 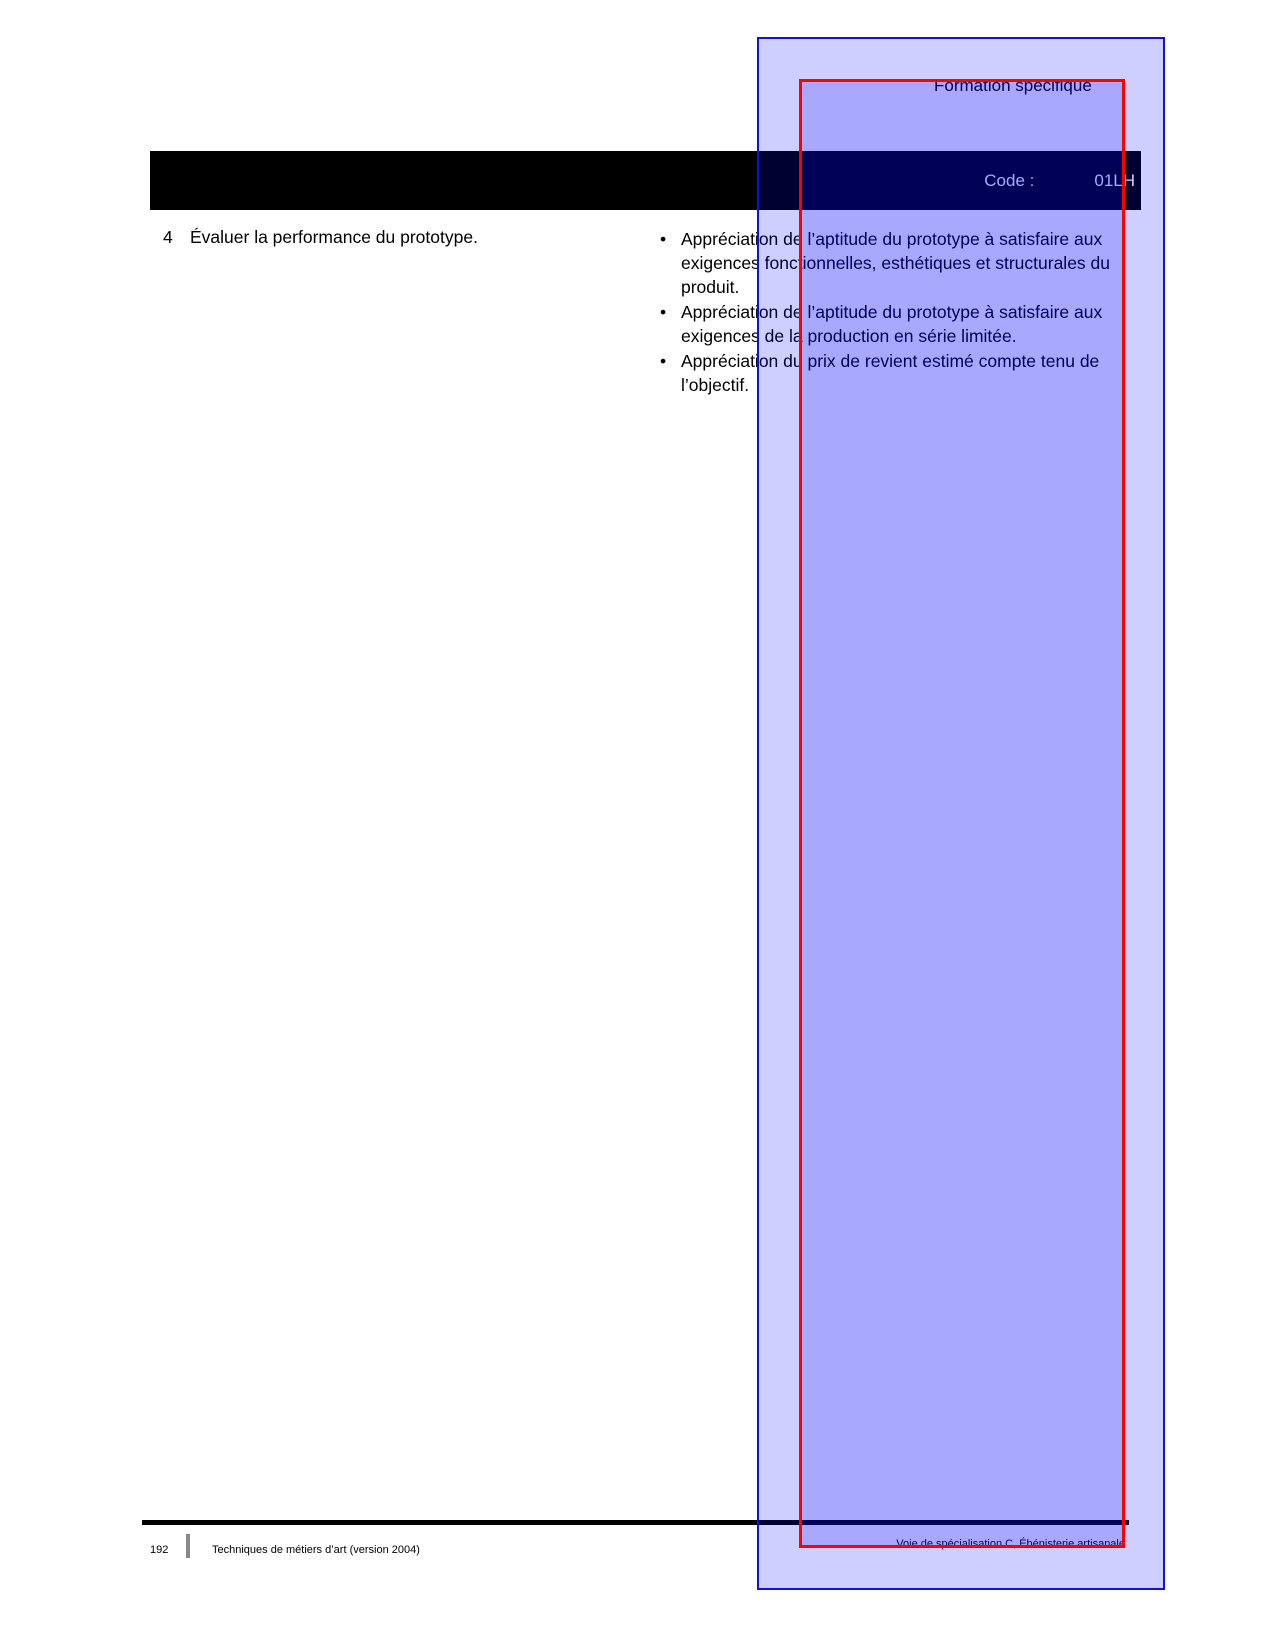 What do you see at coordinates (645, 180) in the screenshot?
I see `header-bar` at bounding box center [645, 180].